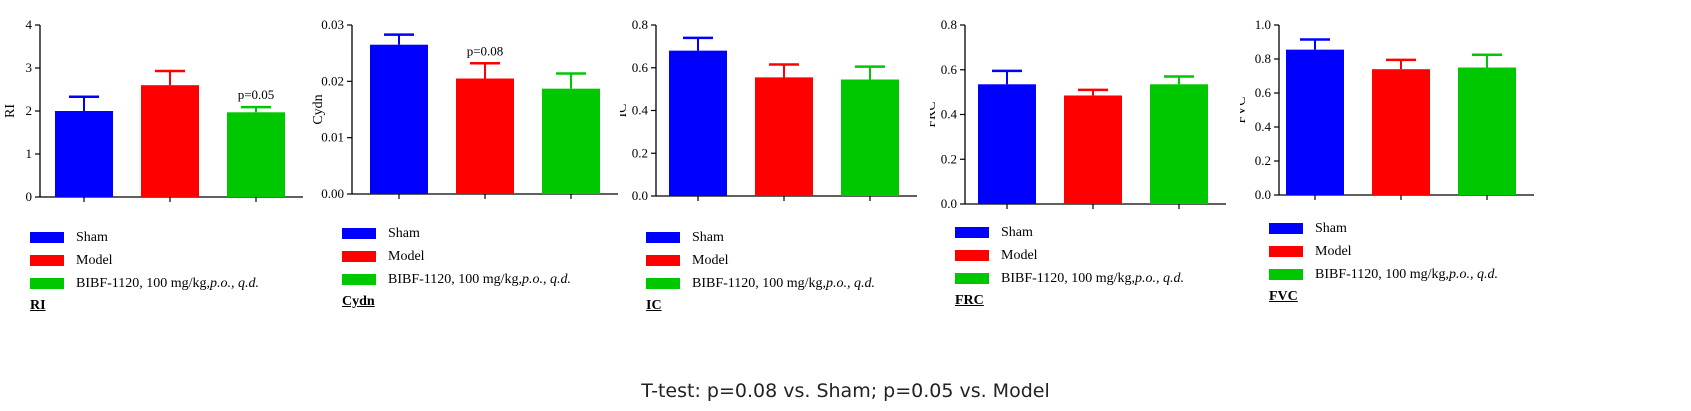 Image resolution: width=1691 pixels, height=411 pixels. What do you see at coordinates (1283, 296) in the screenshot?
I see `panel-title: FVC` at bounding box center [1283, 296].